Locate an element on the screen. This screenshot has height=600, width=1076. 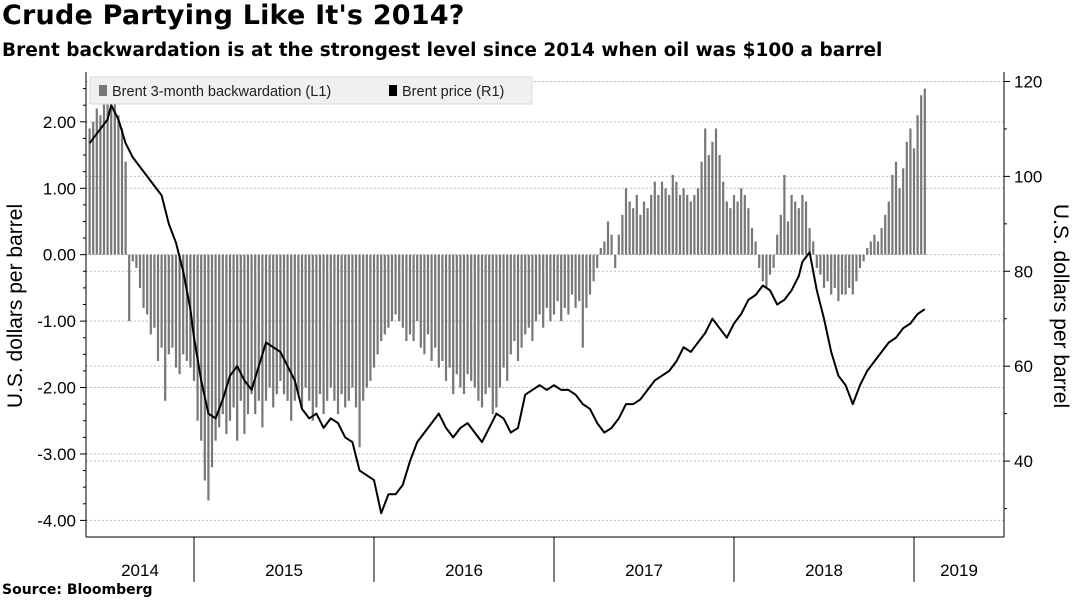
right-tick-label: 60 is located at coordinates (1023, 366).